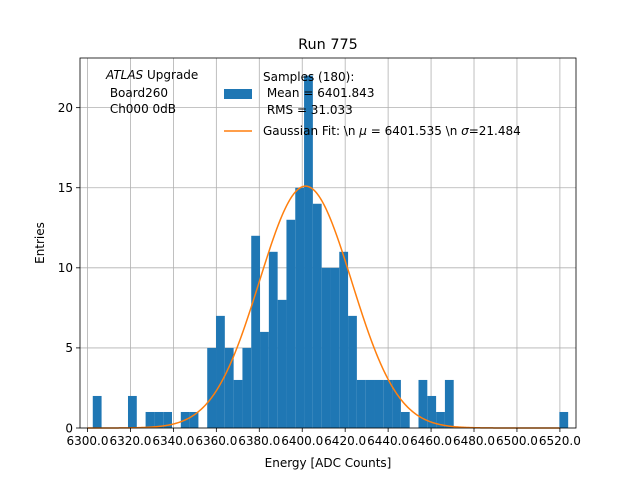 The width and height of the screenshot is (640, 480). I want to click on legend-samples-line-1: Samples (180):, so click(308, 77).